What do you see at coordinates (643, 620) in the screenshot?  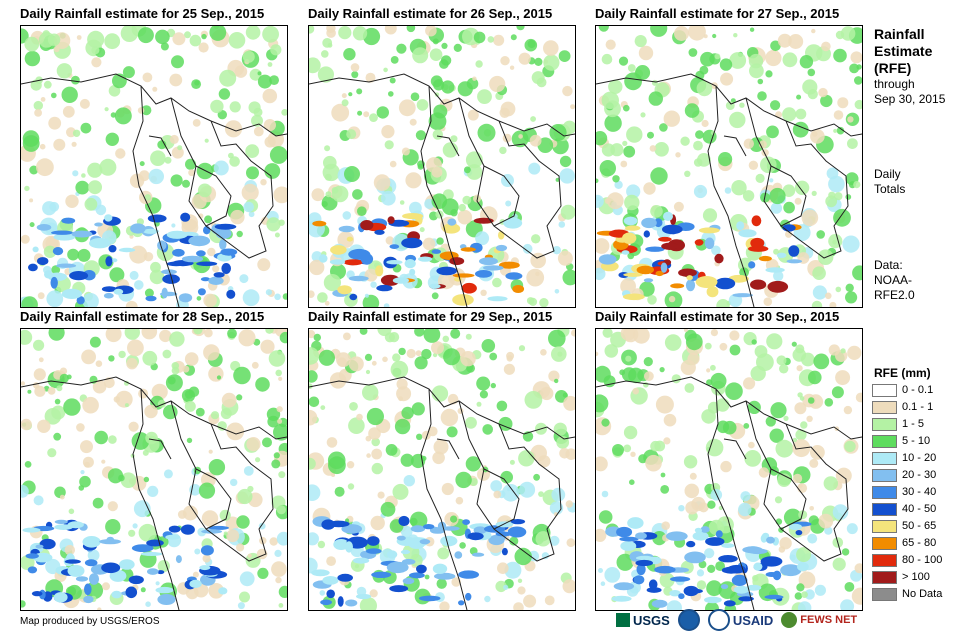 I see `usgs-logo: USGS` at bounding box center [643, 620].